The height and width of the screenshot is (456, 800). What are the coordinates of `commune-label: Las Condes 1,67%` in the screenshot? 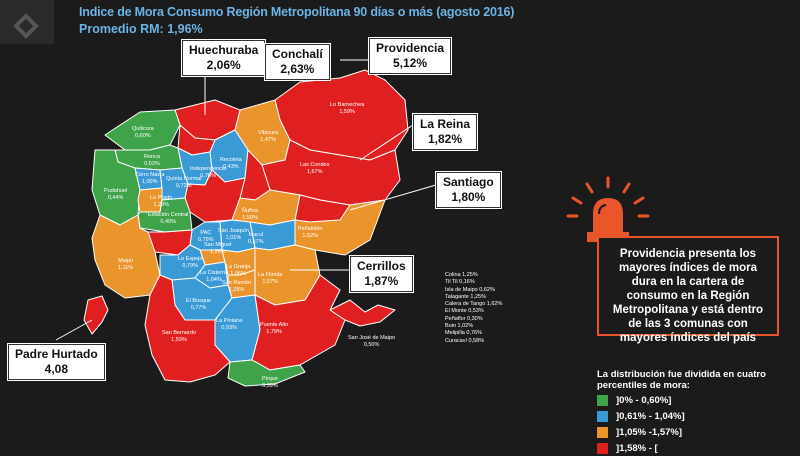 It's located at (315, 168).